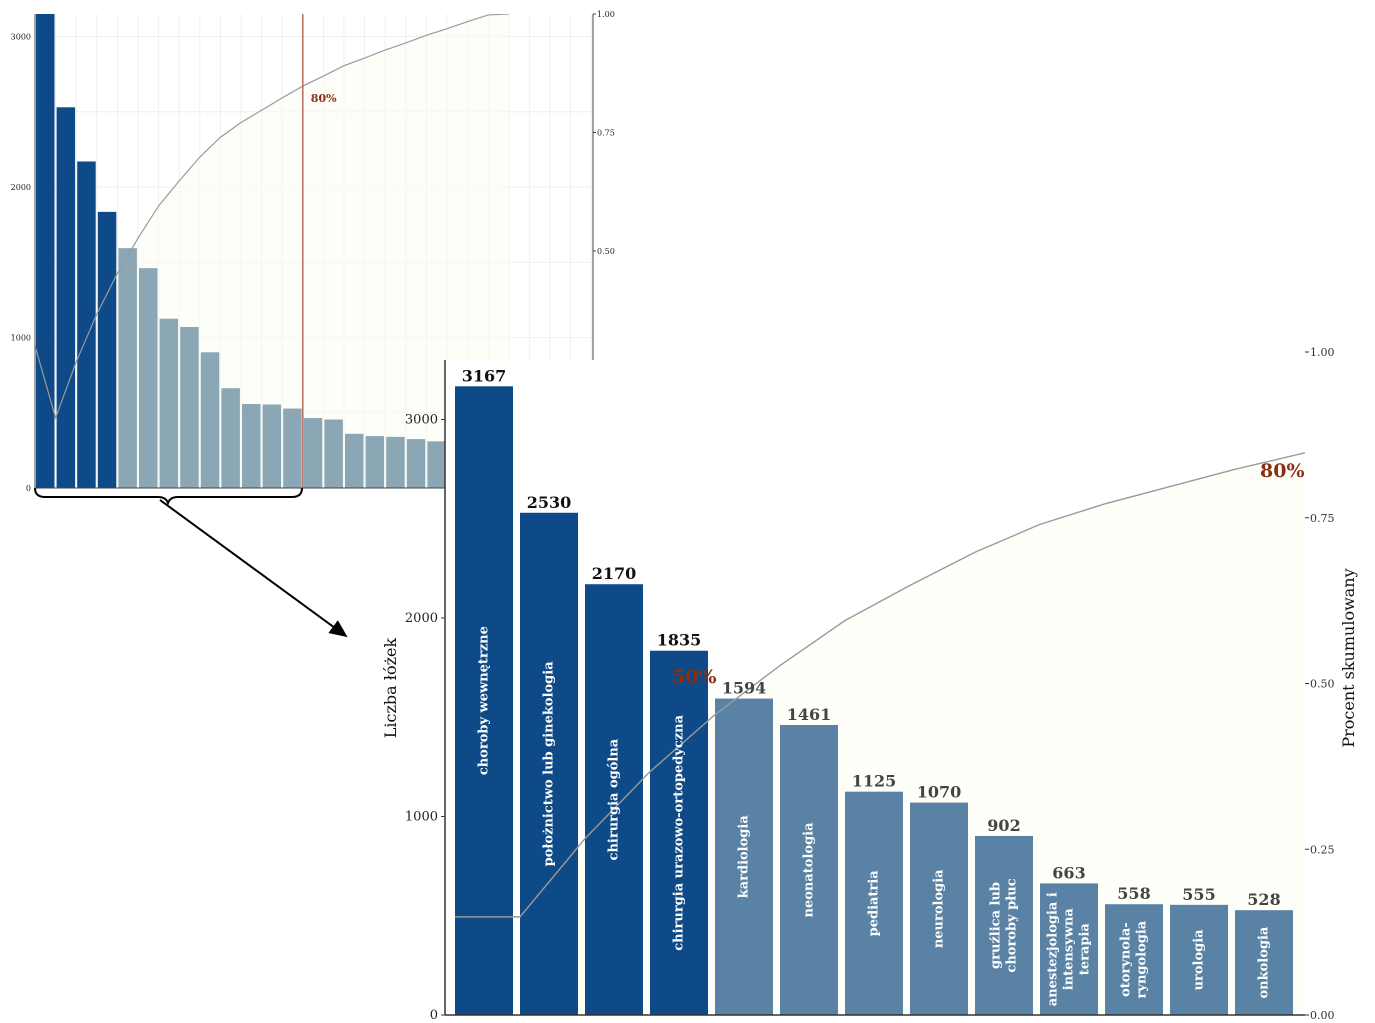 Image resolution: width=1375 pixels, height=1023 pixels. I want to click on detail-category-label: ryngologia, so click(1142, 959).